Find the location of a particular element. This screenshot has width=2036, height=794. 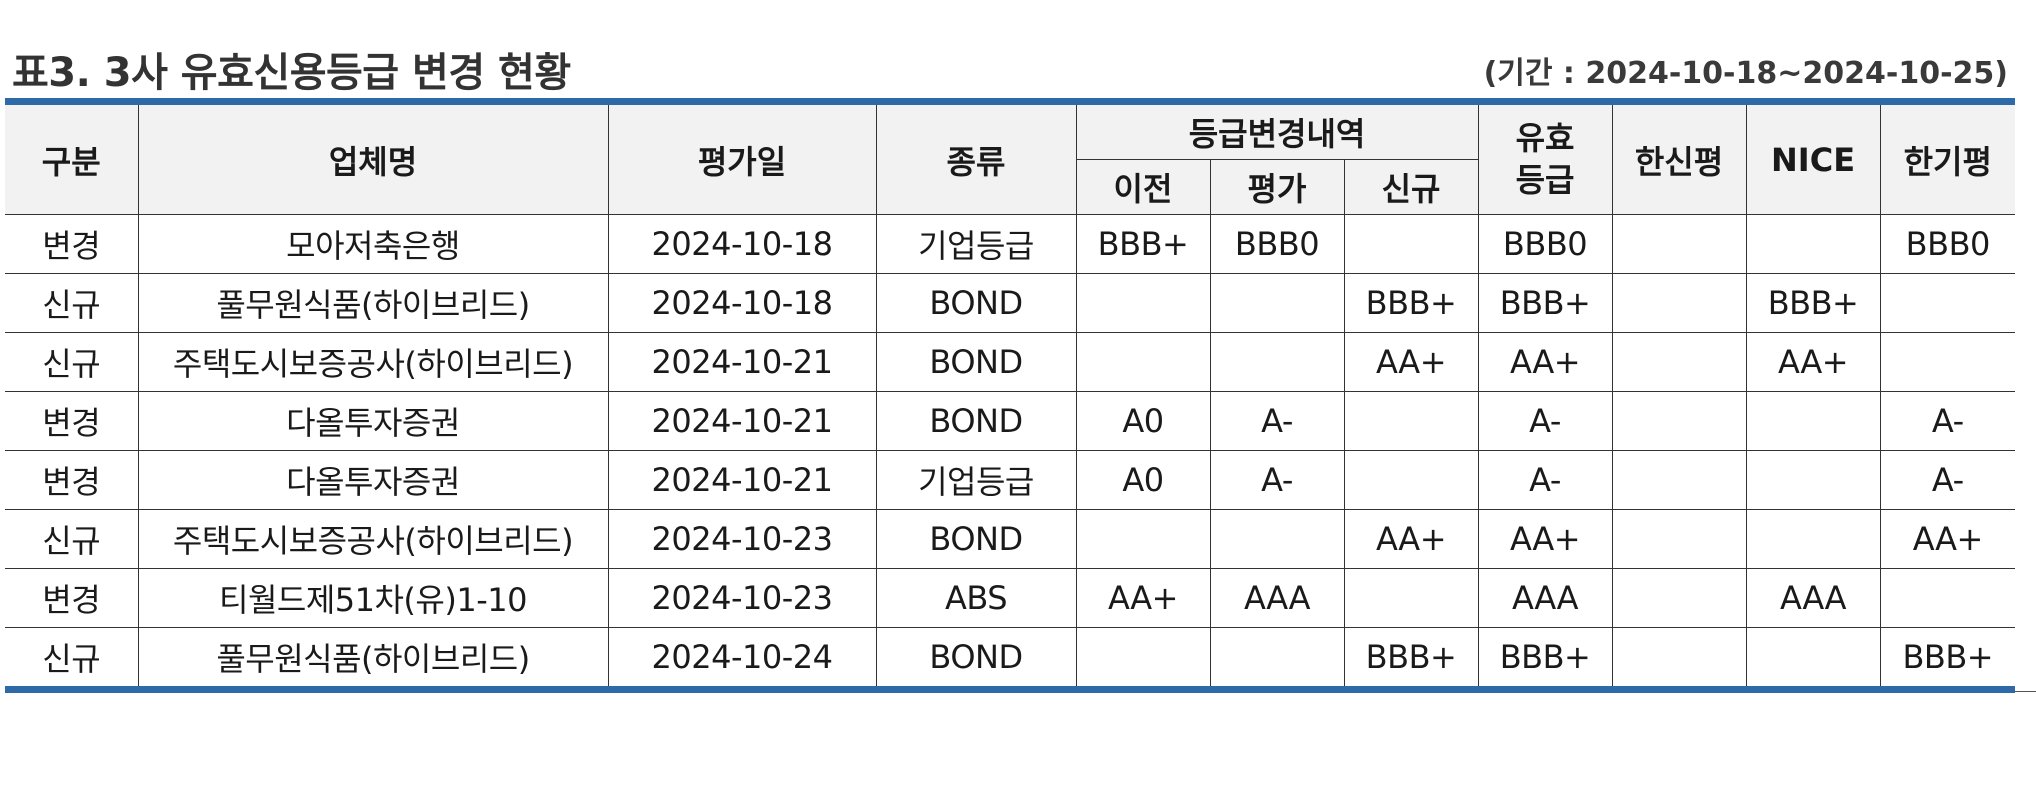

header-prev: 이전 is located at coordinates (1143, 187).